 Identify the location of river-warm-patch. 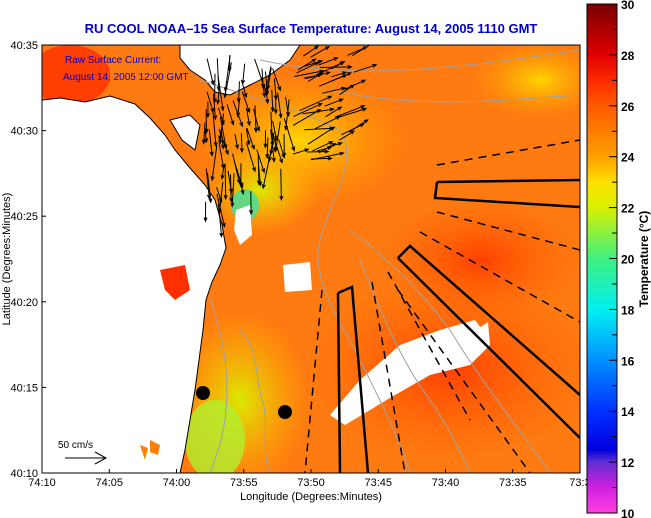
(175, 282).